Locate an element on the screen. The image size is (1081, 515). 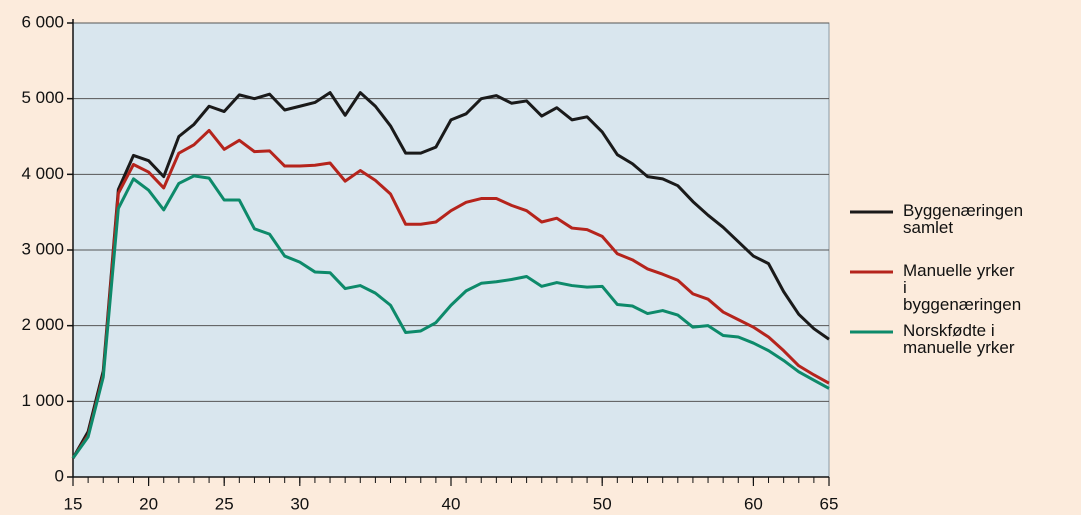
y-tick-label: 4 000 is located at coordinates (42, 173).